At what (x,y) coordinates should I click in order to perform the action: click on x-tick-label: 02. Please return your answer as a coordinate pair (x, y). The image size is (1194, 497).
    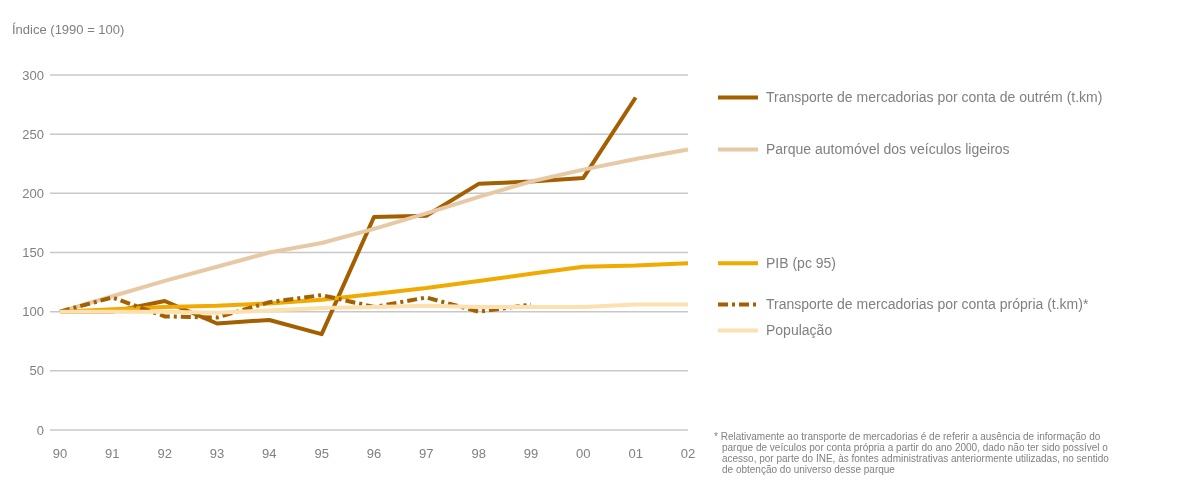
    Looking at the image, I should click on (688, 453).